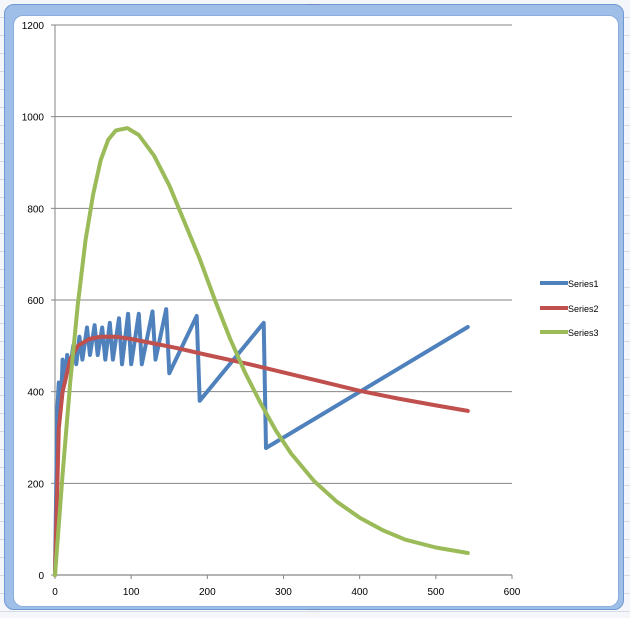 This screenshot has width=630, height=618. Describe the element at coordinates (283, 592) in the screenshot. I see `x-tick-label: 300` at that location.